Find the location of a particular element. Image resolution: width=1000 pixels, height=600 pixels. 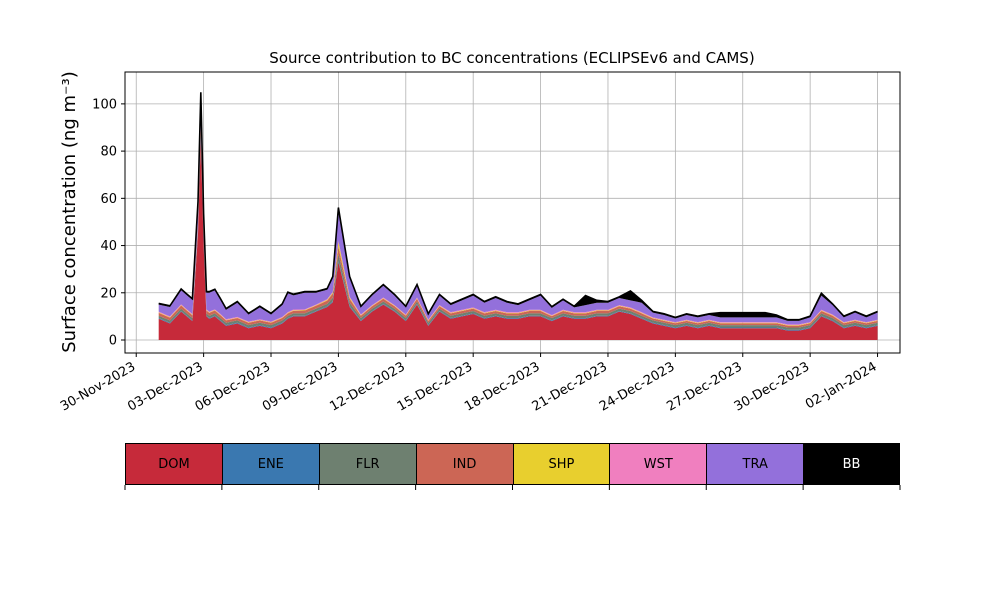

y-tick-label: 40 is located at coordinates (108, 246).